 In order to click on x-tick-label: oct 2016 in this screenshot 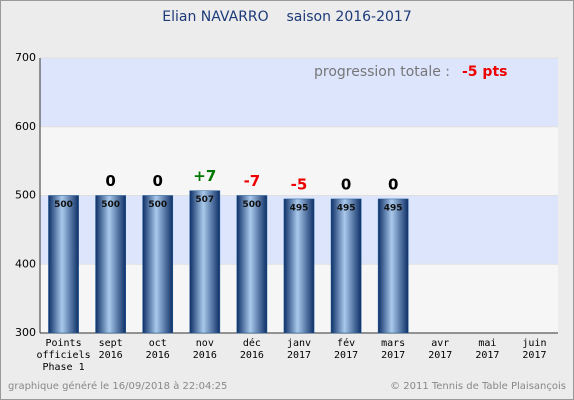, I will do `click(157, 349)`.